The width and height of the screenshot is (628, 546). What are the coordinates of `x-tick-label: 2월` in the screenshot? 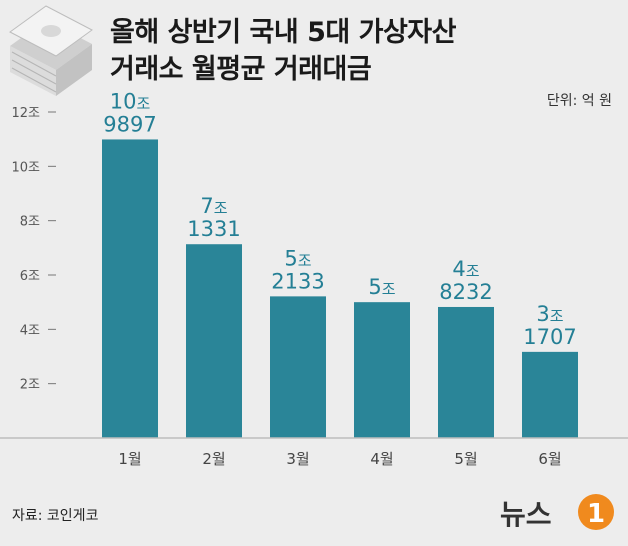 It's located at (213, 459).